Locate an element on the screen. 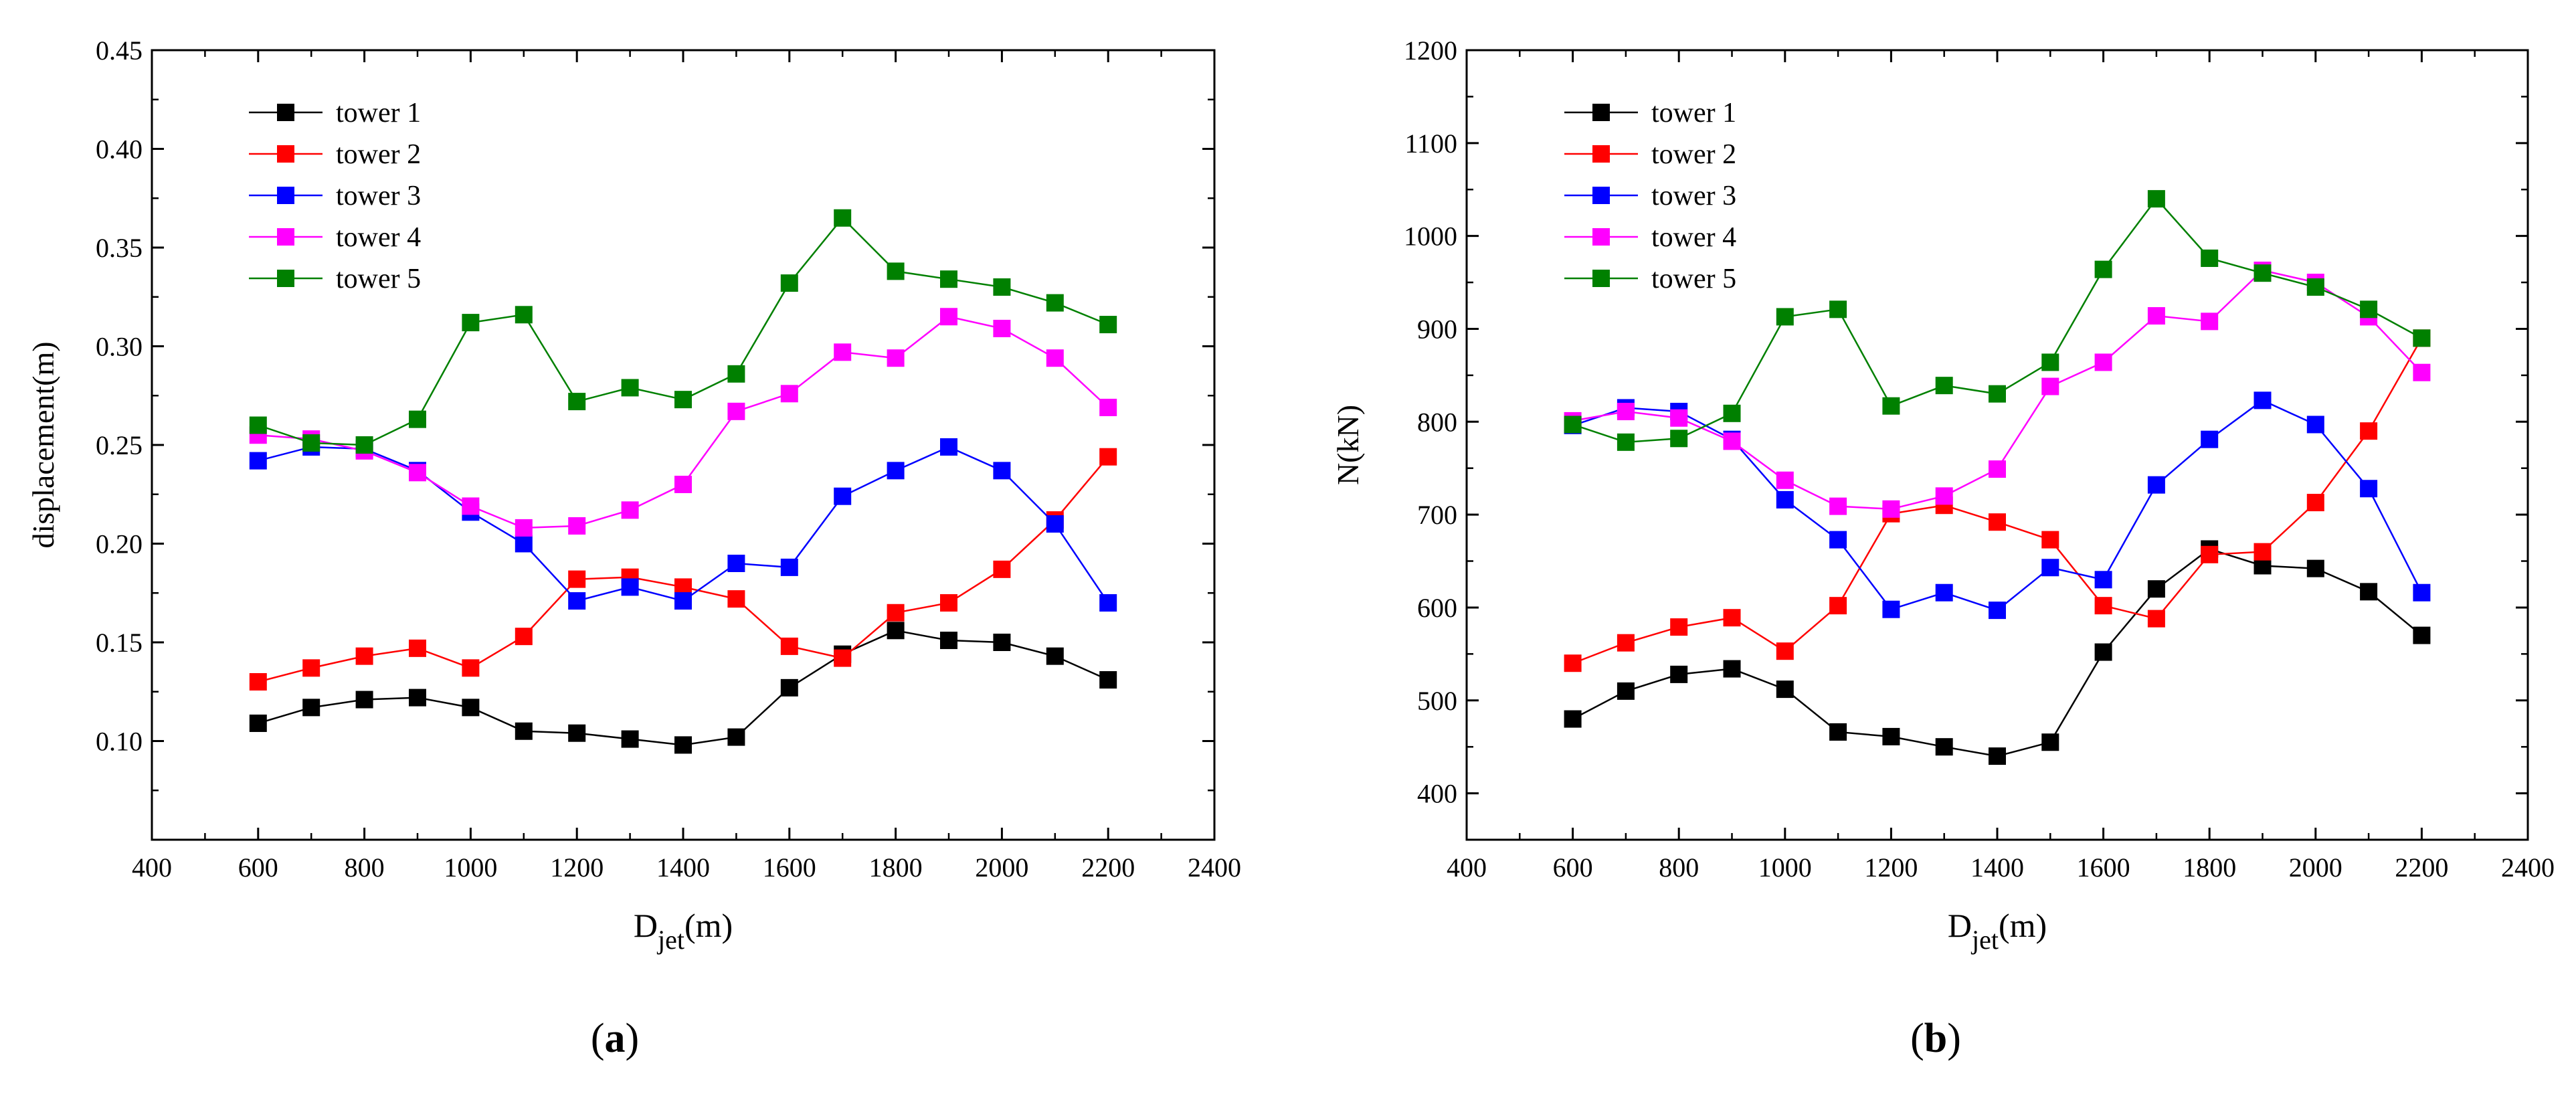  panel-label-close: ) is located at coordinates (633, 1038).